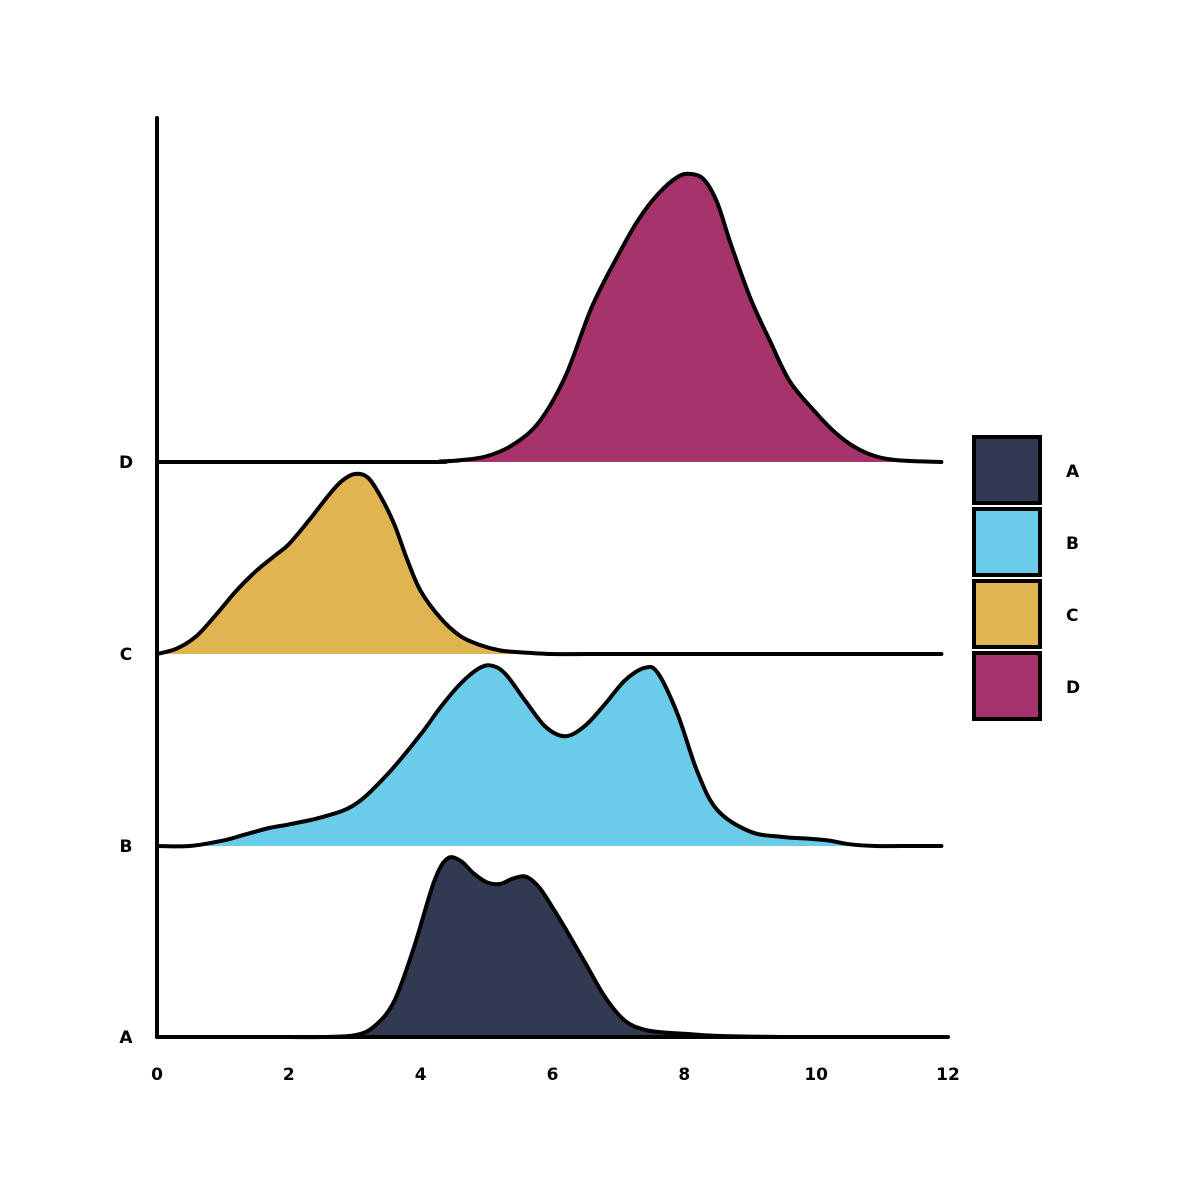 This screenshot has height=1200, width=1200. Describe the element at coordinates (1007, 686) in the screenshot. I see `legend-swatch-D` at that location.